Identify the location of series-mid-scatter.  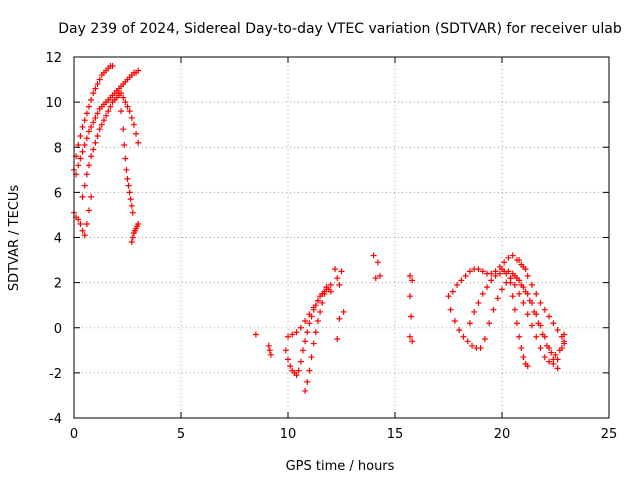
(339, 304).